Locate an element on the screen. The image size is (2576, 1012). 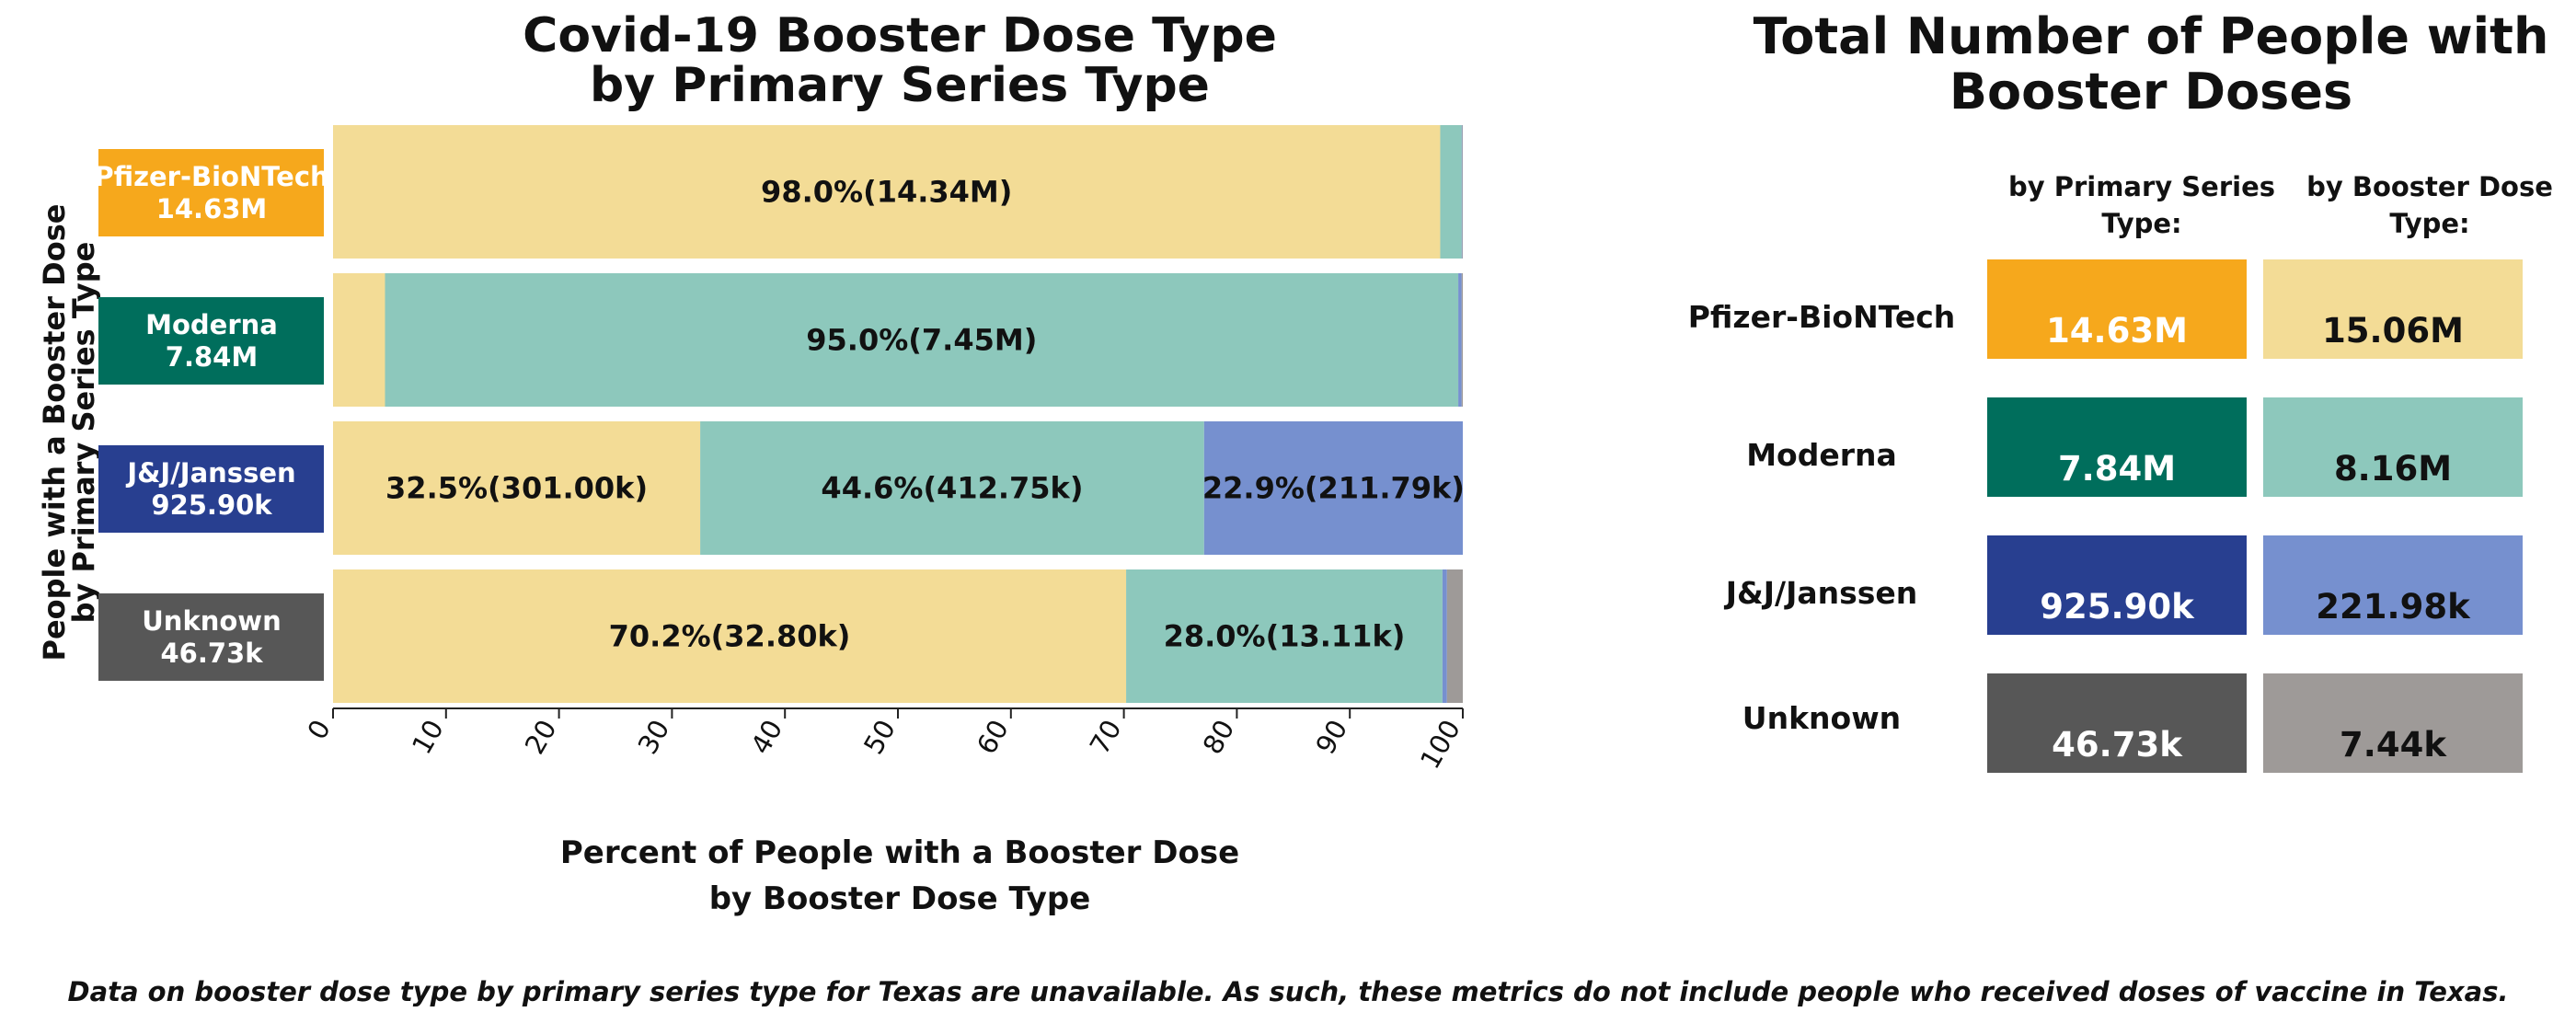
primary-series-value: 925.90k is located at coordinates (2117, 607).